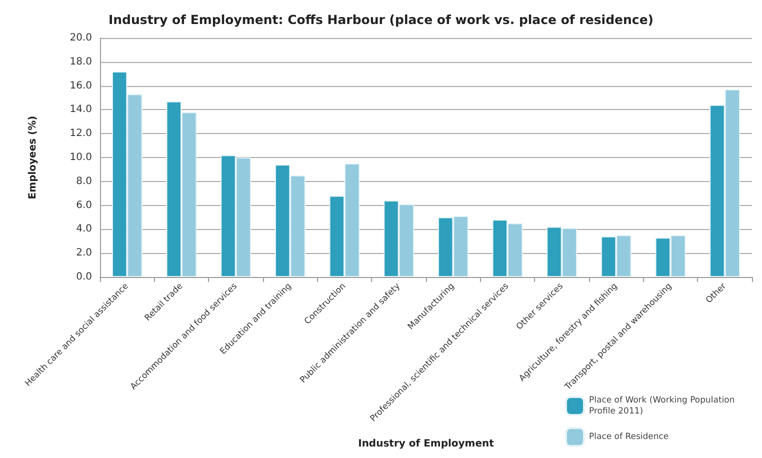  Describe the element at coordinates (81, 157) in the screenshot. I see `y-tick-label: 10.0` at that location.